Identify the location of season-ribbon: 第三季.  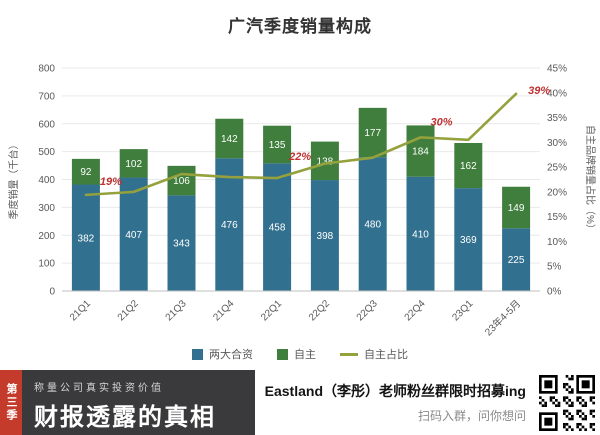
(11, 402).